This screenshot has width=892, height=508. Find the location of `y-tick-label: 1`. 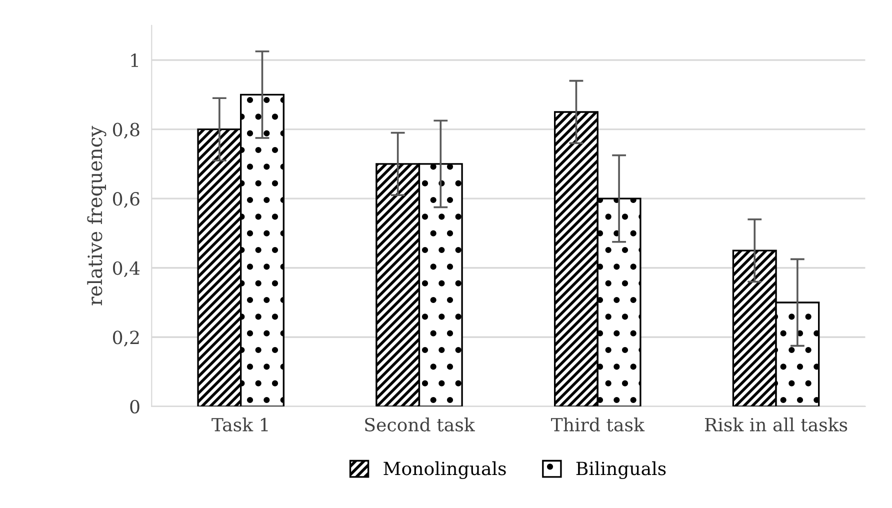

y-tick-label: 1 is located at coordinates (134, 60).